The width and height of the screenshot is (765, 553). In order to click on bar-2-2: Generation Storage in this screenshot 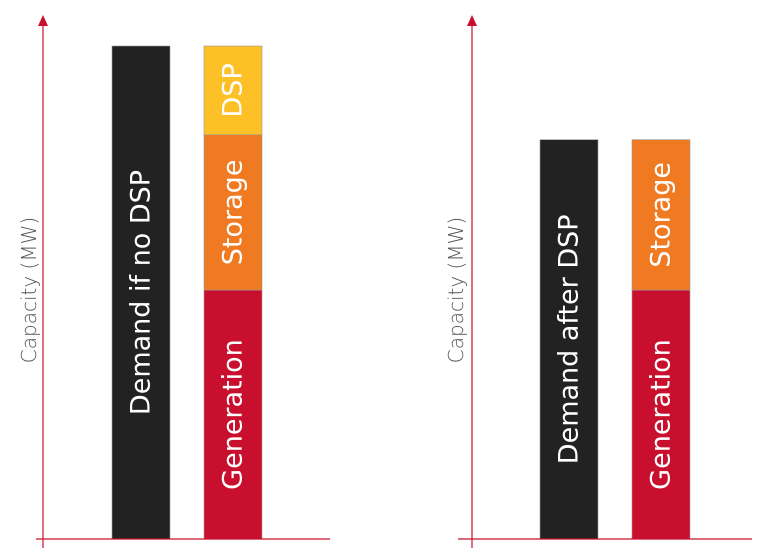, I will do `click(661, 339)`.